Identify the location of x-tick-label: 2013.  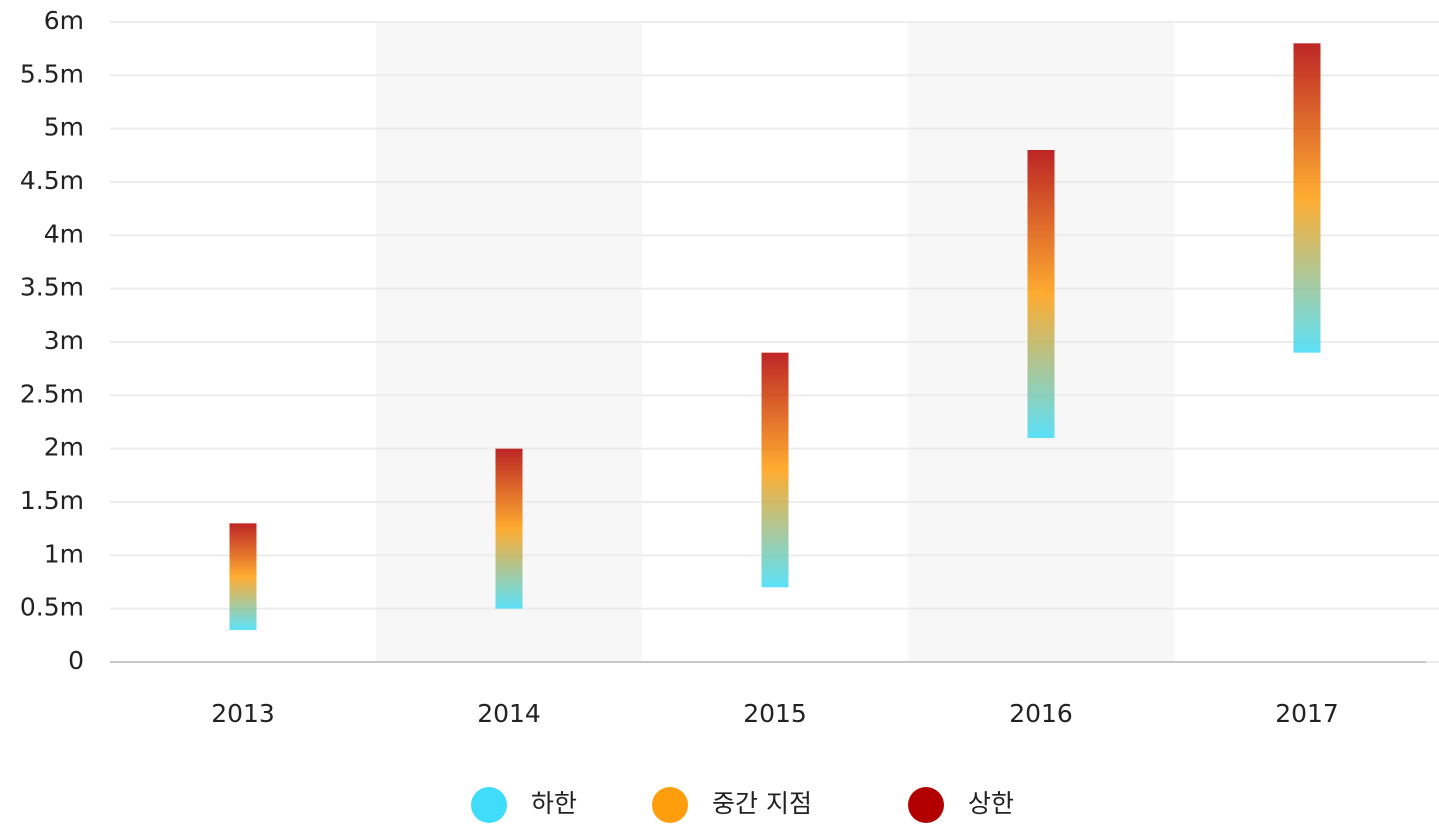
(243, 713).